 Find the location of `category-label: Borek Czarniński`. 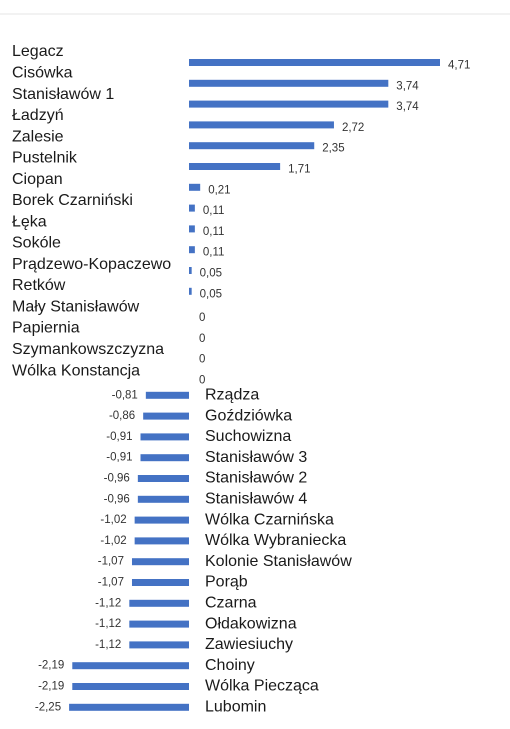

category-label: Borek Czarniński is located at coordinates (72, 200).